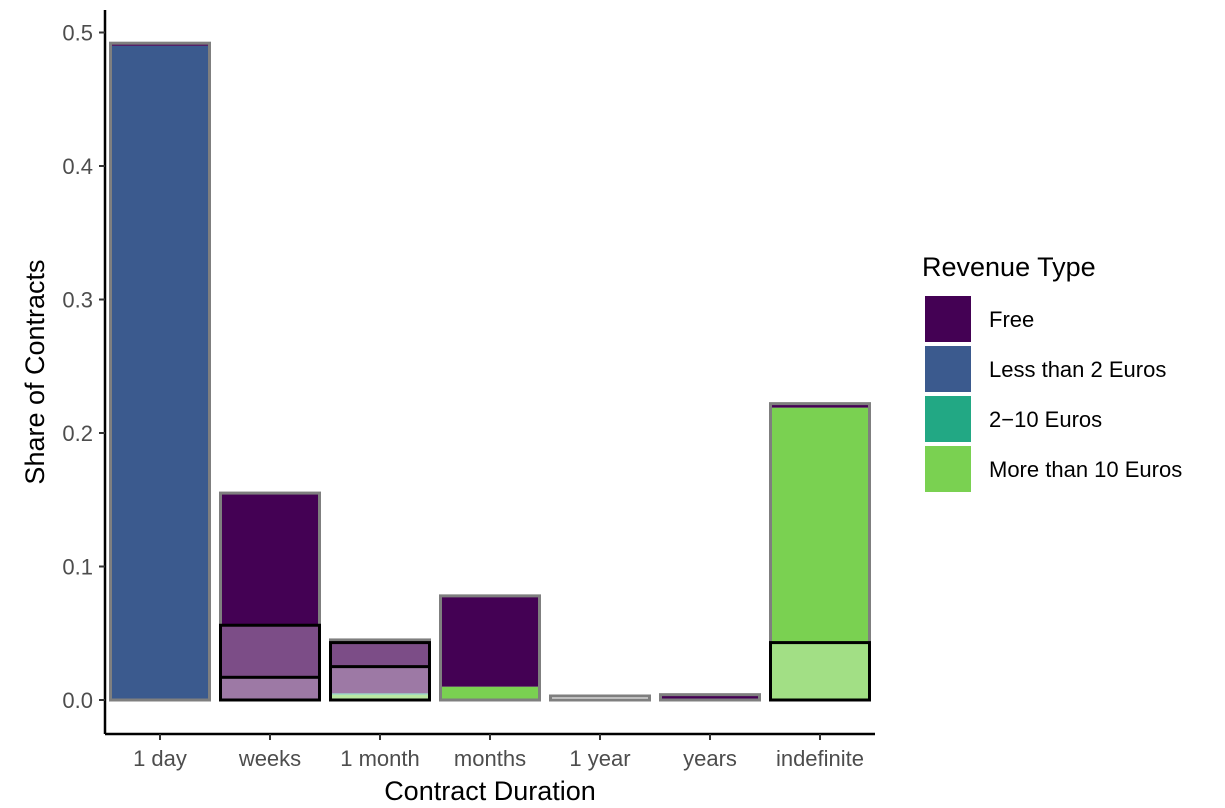 This screenshot has width=1225, height=808. Describe the element at coordinates (269, 758) in the screenshot. I see `x-tick-label: weeks` at that location.